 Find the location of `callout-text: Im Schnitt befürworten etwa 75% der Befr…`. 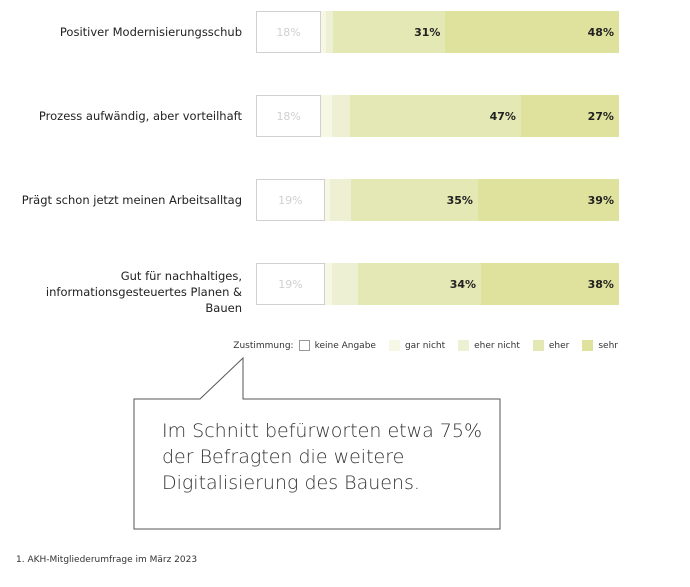

callout-text: Im Schnitt befürworten etwa 75% der Befr… is located at coordinates (322, 457).